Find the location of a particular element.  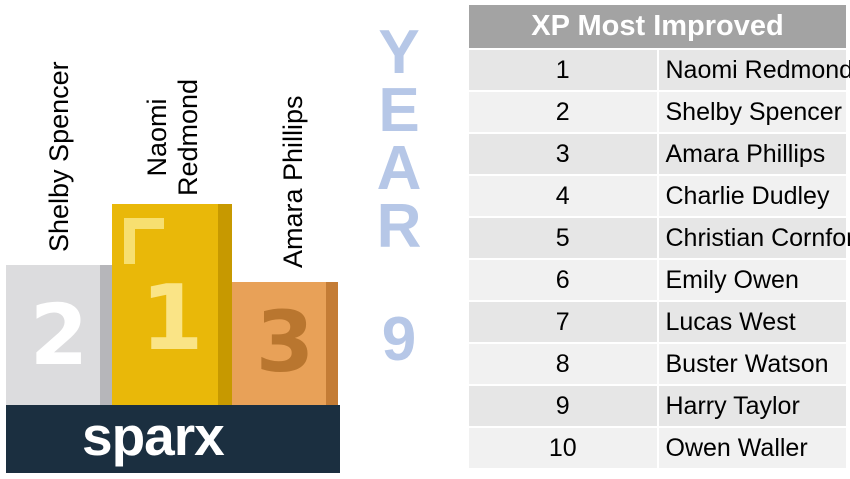

year-letter: E is located at coordinates (399, 110).